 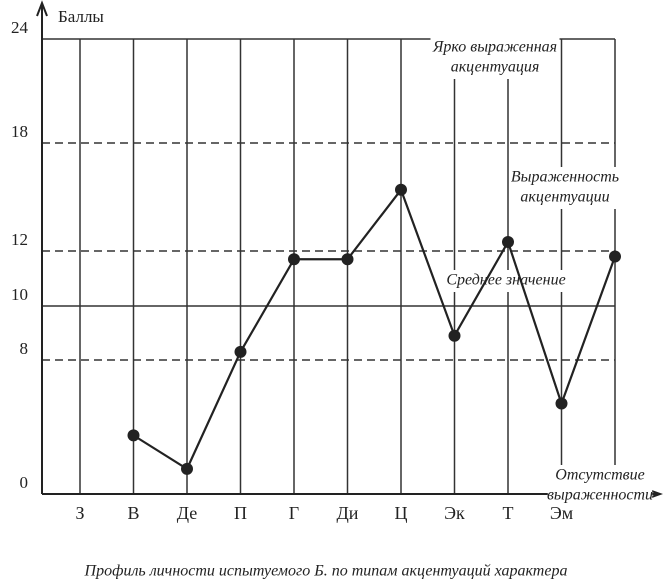 What do you see at coordinates (79, 513) in the screenshot?
I see `x-tick-label: З` at bounding box center [79, 513].